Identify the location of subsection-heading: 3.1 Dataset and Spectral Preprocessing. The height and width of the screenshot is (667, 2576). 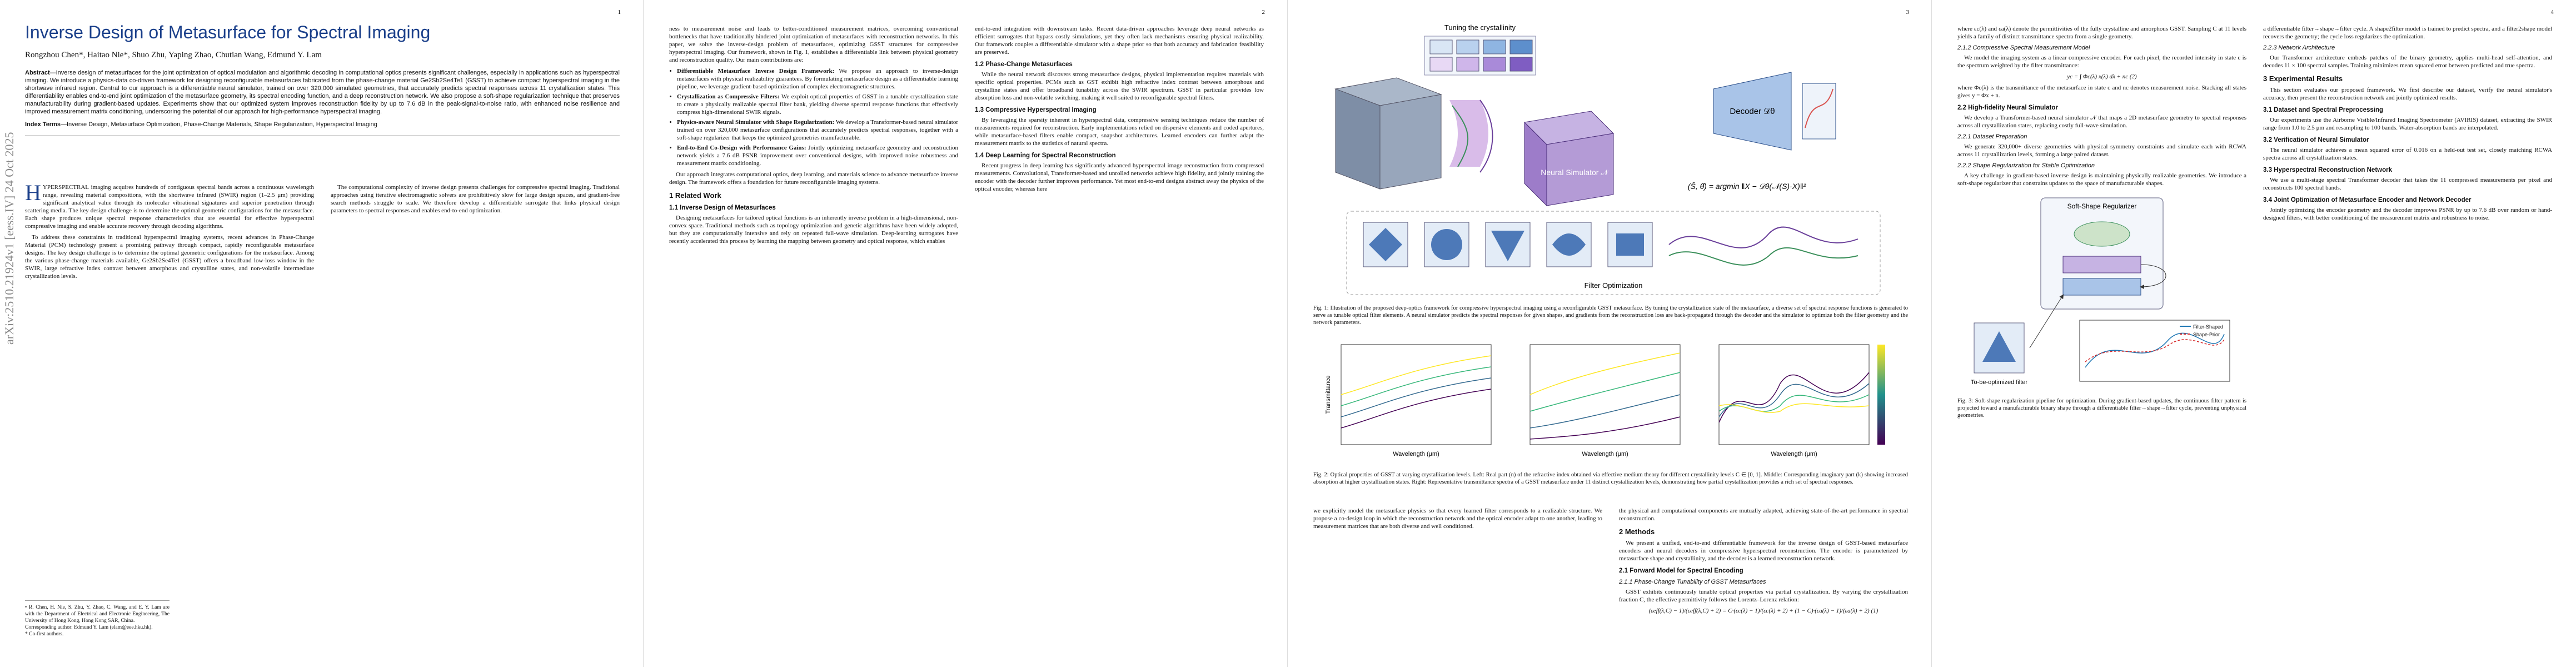
(2323, 110).